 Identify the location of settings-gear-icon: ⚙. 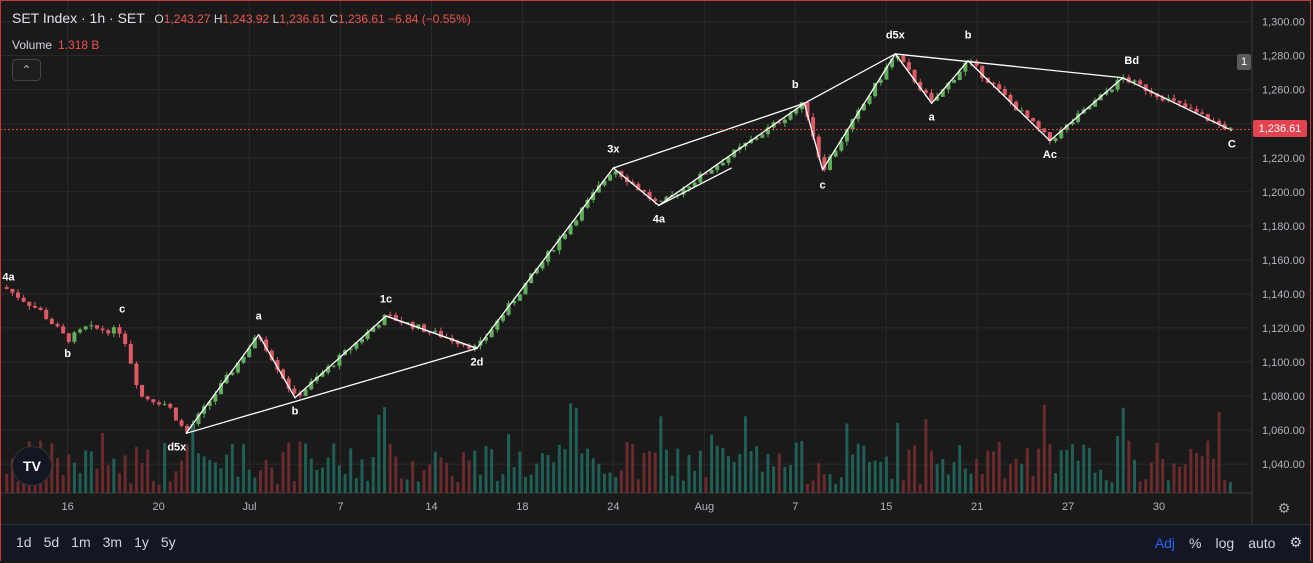
(1295, 542).